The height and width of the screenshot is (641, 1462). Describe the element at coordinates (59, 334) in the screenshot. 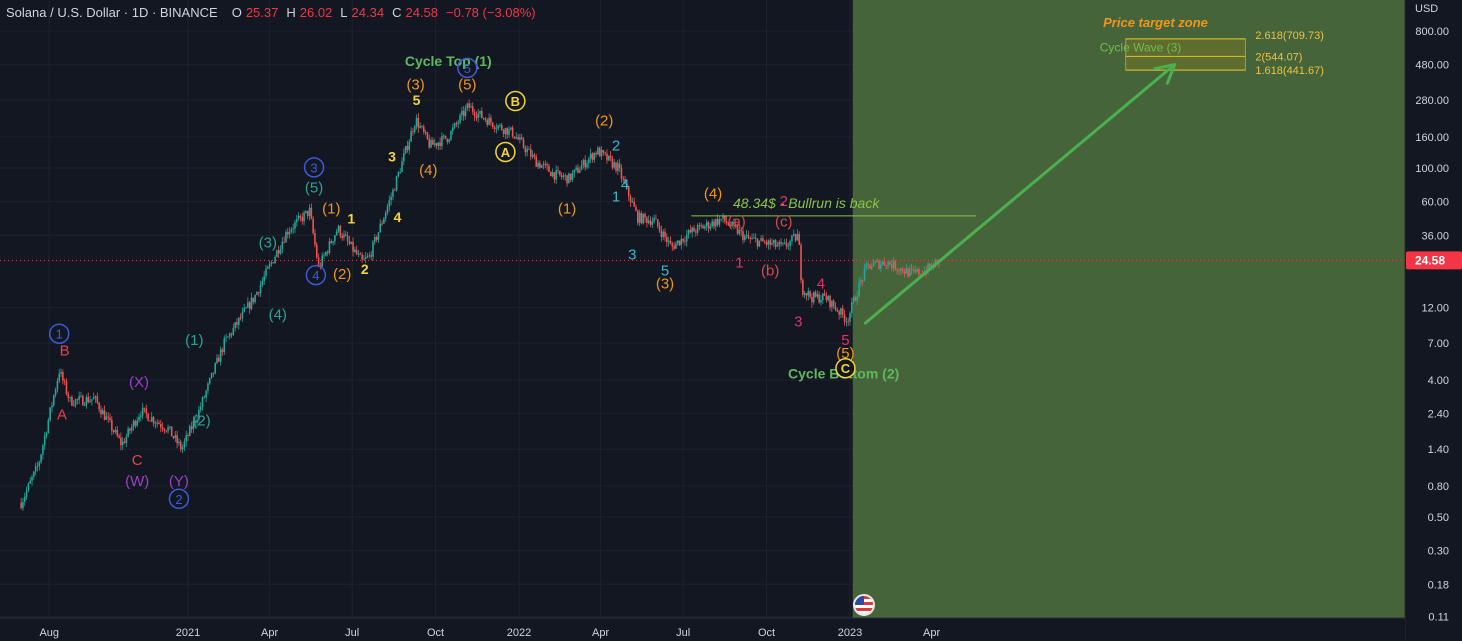

I see `wave-label: 1` at that location.